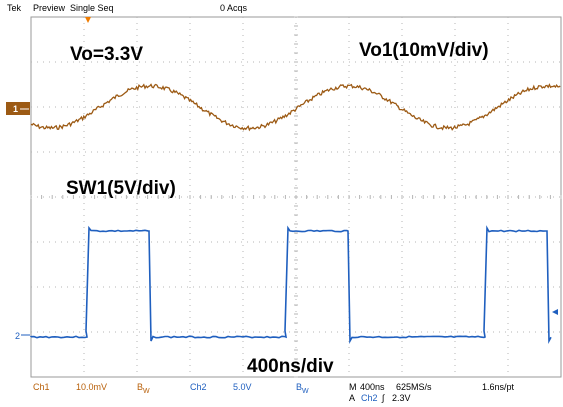 This screenshot has height=407, width=563. I want to click on ch2-bw-icon: BW, so click(302, 388).